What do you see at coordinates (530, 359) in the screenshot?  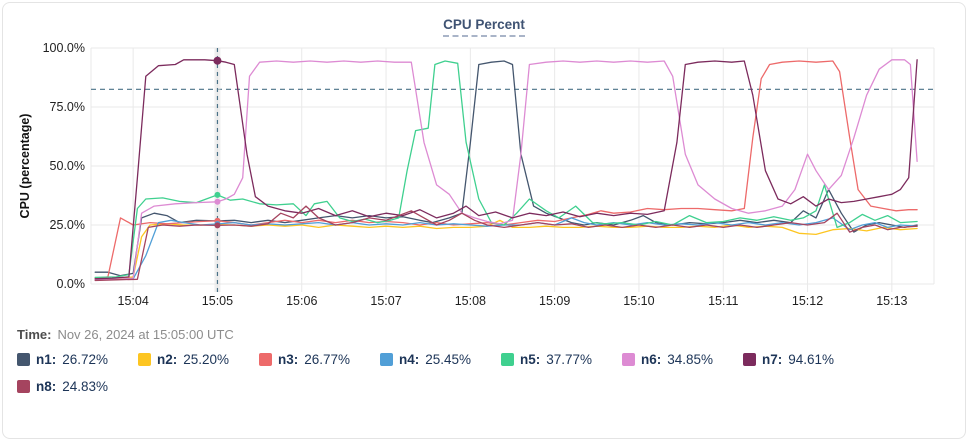 I see `legend-series-name: n5:` at bounding box center [530, 359].